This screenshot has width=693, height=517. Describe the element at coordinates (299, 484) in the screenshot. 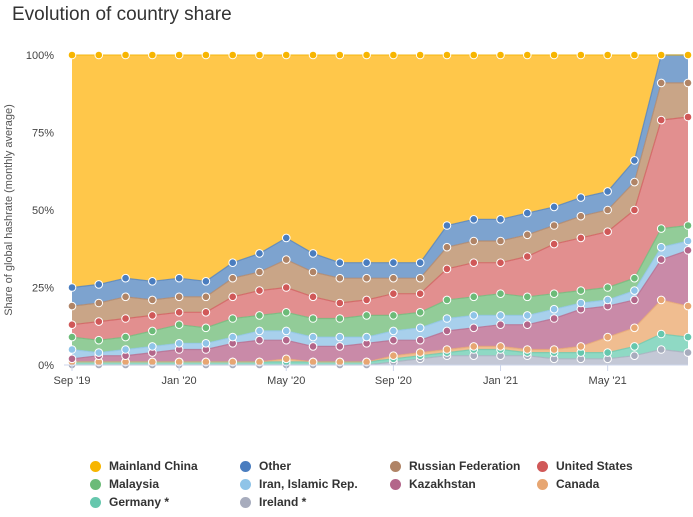

I see `legend-item-iran-islamic-rep: Iran, Islamic Rep.` at that location.